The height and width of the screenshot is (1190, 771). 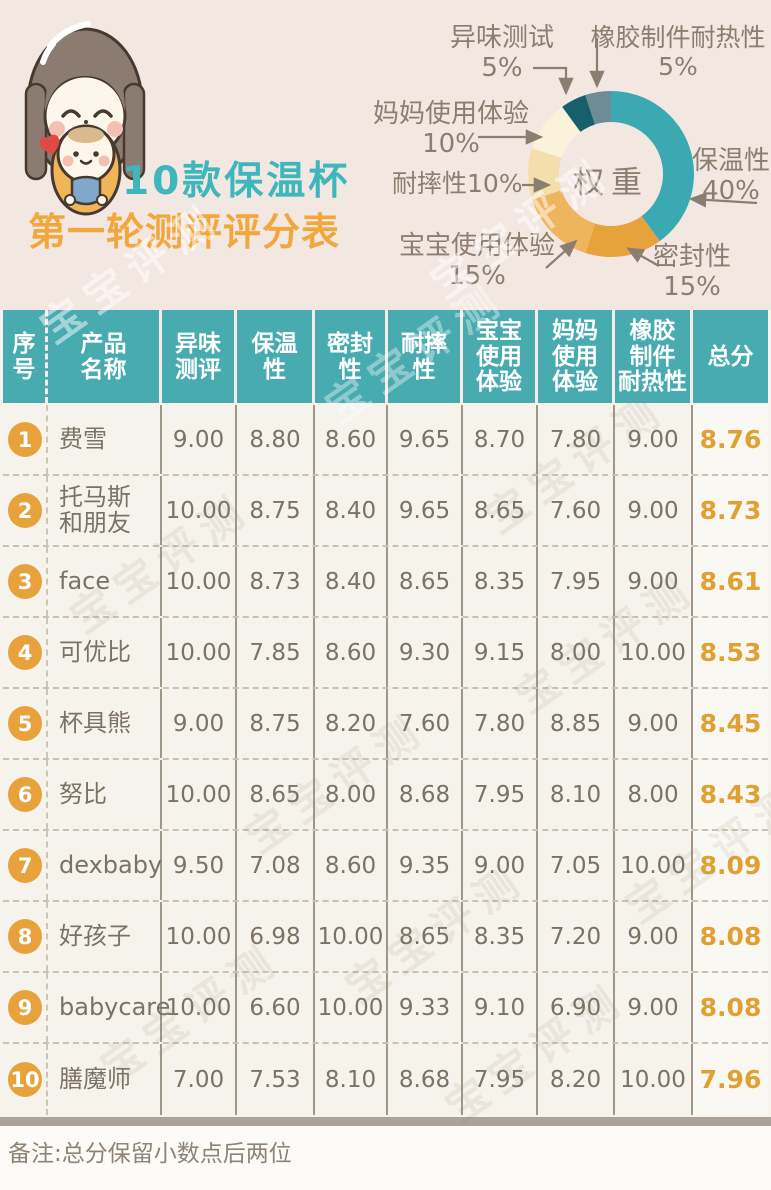 What do you see at coordinates (476, 246) in the screenshot?
I see `slice-label: 宝宝使用体验` at bounding box center [476, 246].